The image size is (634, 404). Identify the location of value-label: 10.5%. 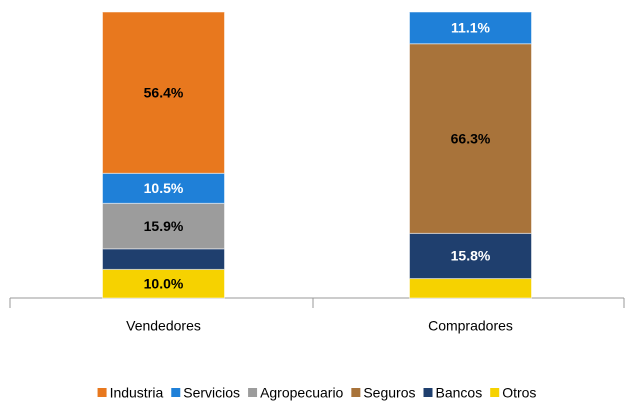
(164, 188).